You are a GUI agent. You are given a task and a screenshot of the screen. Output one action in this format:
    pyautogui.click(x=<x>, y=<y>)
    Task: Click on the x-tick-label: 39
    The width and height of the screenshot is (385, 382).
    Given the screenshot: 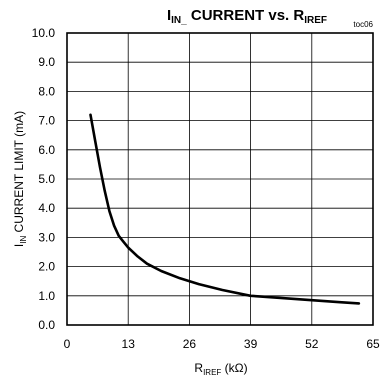 What is the action you would take?
    pyautogui.click(x=251, y=344)
    